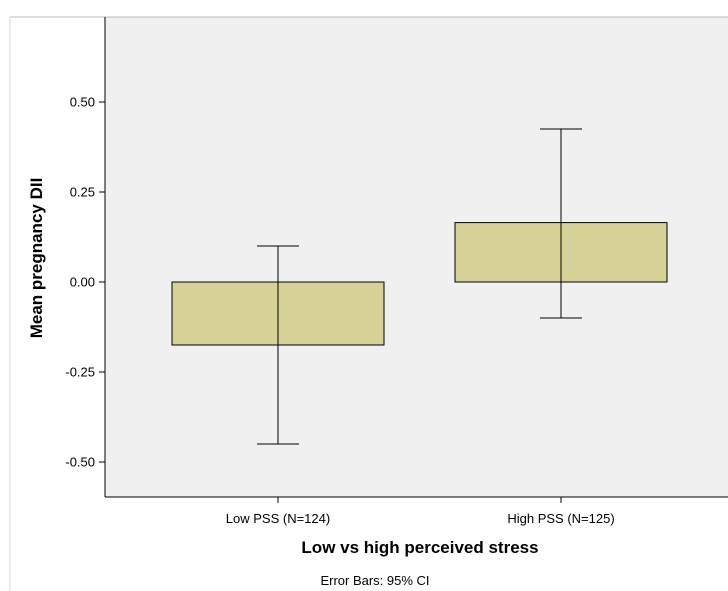 This screenshot has height=591, width=728. What do you see at coordinates (82, 282) in the screenshot?
I see `y-tick-label: 0.00` at bounding box center [82, 282].